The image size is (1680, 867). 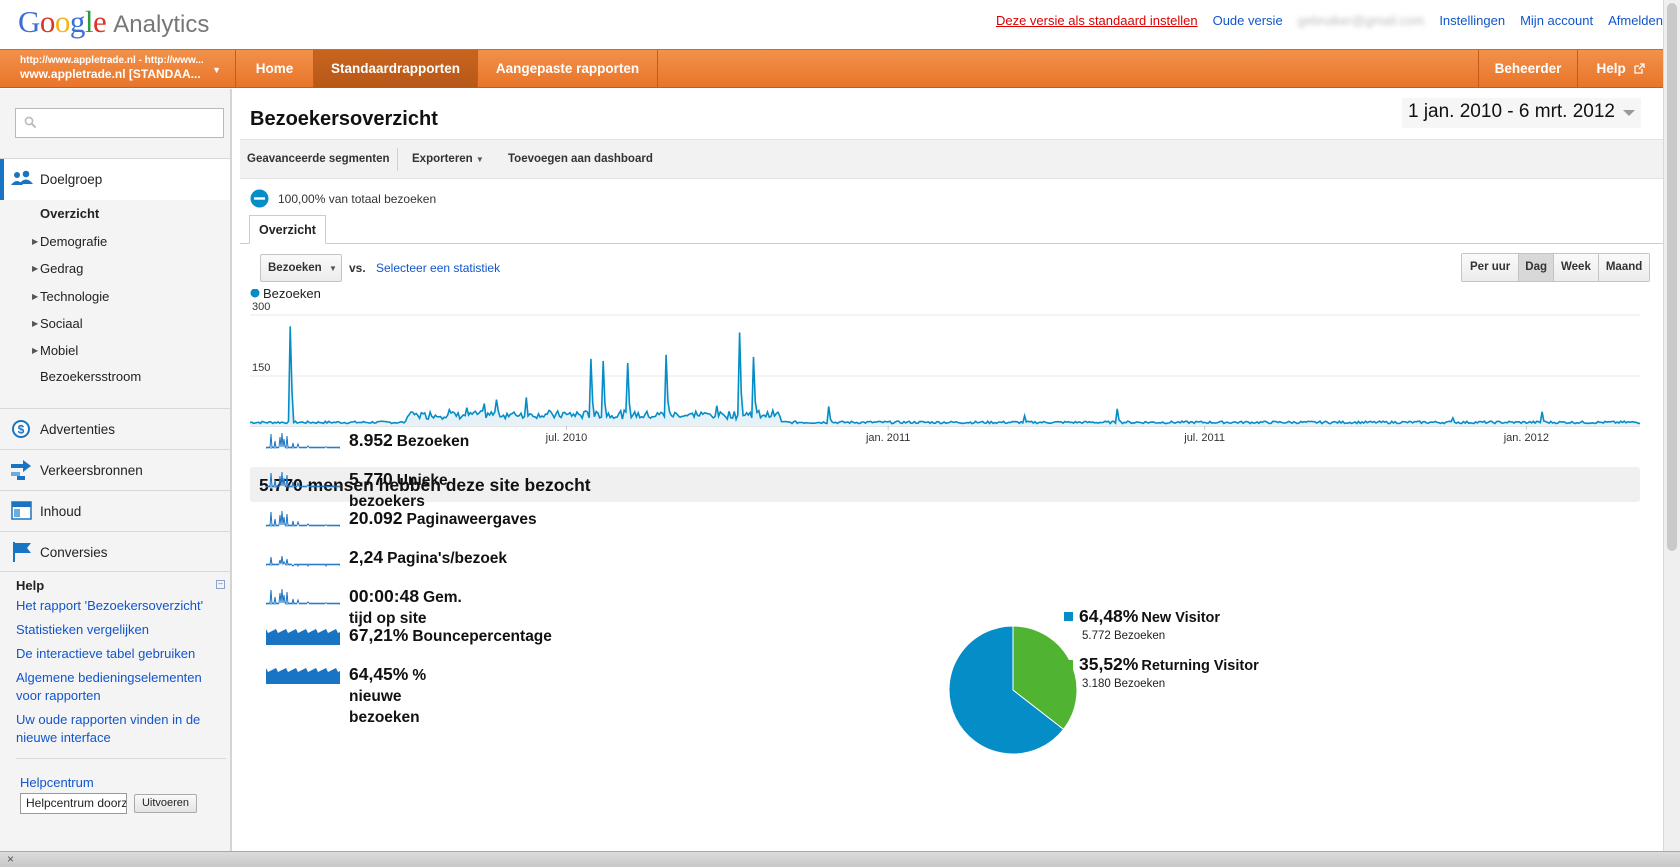 What do you see at coordinates (91, 376) in the screenshot?
I see `sidebar-sub-visitors-flow: Bezoekersstroom` at bounding box center [91, 376].